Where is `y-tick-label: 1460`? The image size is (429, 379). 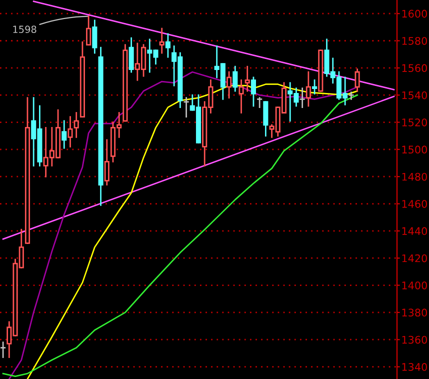 y-tick-label: 1460 is located at coordinates (414, 204).